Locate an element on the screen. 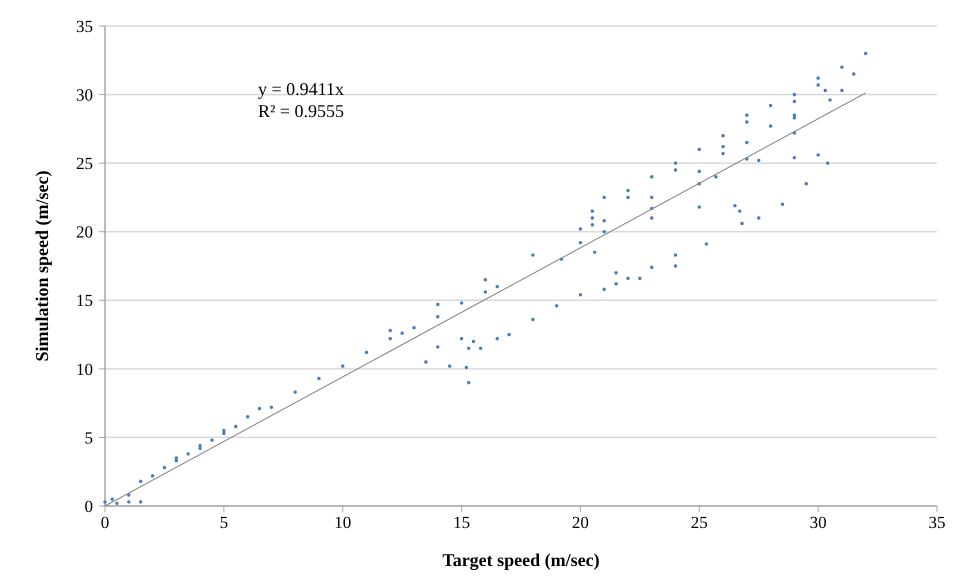 This screenshot has width=967, height=580. x-tick-label: 0 is located at coordinates (105, 522).